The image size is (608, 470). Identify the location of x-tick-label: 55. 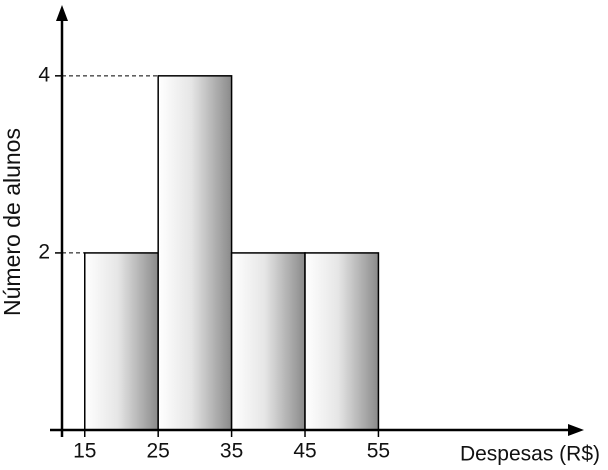
(378, 451).